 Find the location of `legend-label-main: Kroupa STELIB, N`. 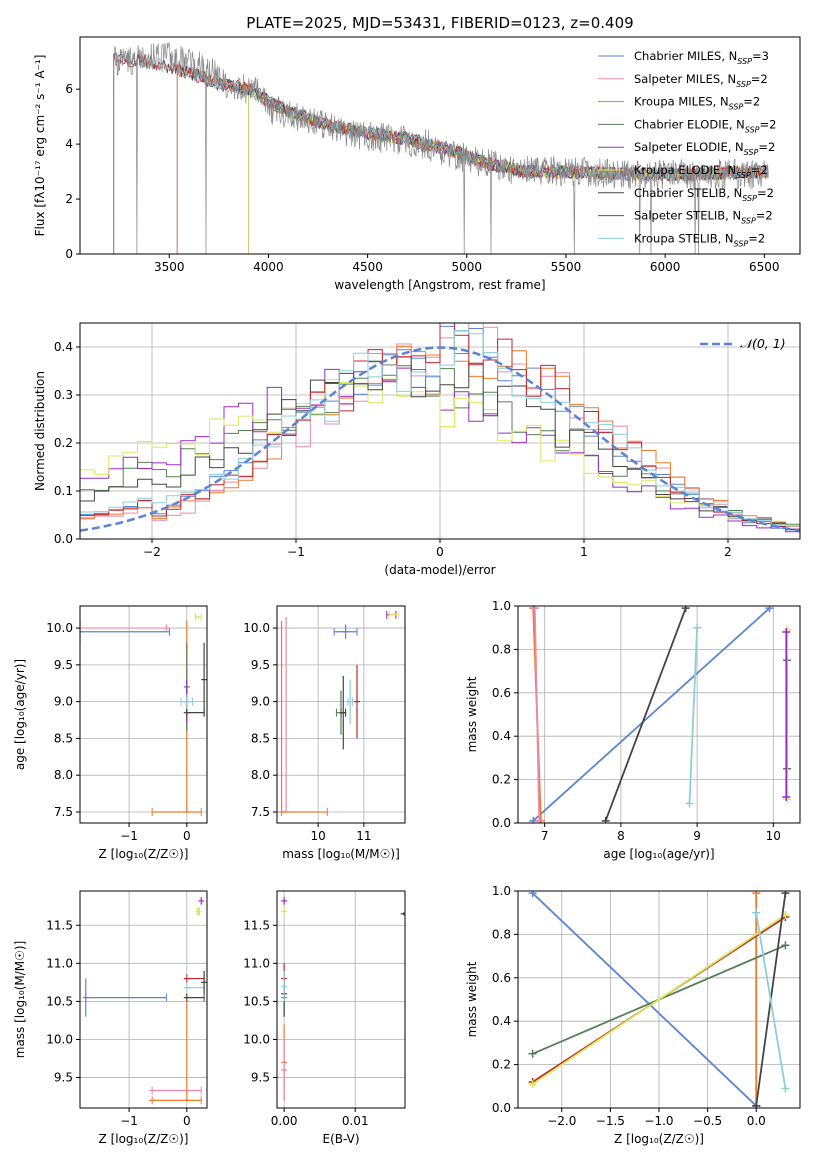

legend-label-main: Kroupa STELIB, N is located at coordinates (684, 238).